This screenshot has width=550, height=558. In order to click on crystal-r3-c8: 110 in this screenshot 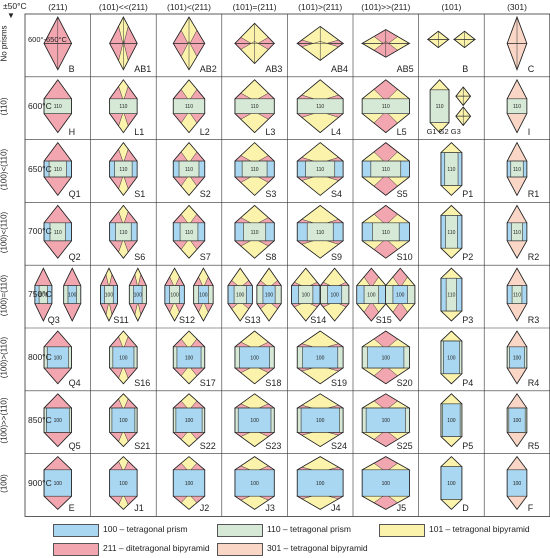, I will do `click(517, 169)`.